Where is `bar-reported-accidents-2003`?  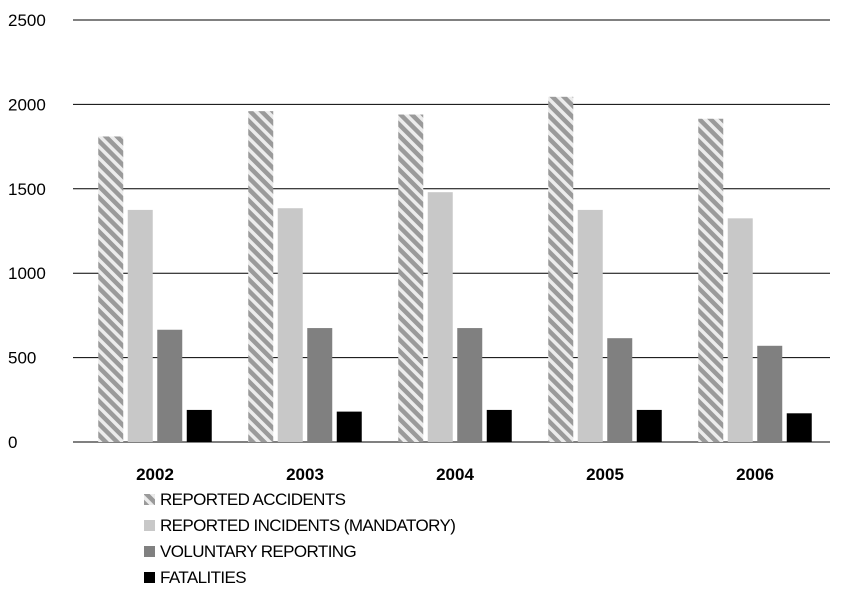 bar-reported-accidents-2003 is located at coordinates (261, 276).